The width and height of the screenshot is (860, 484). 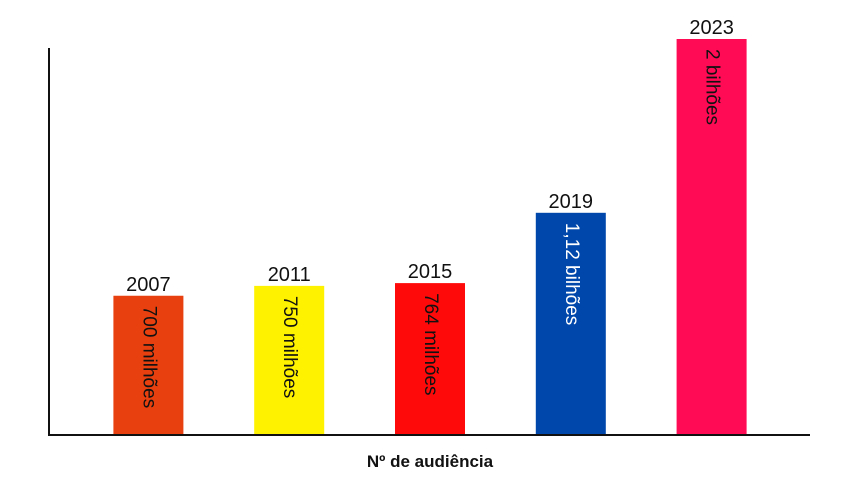 I want to click on bar-2015, so click(x=430, y=358).